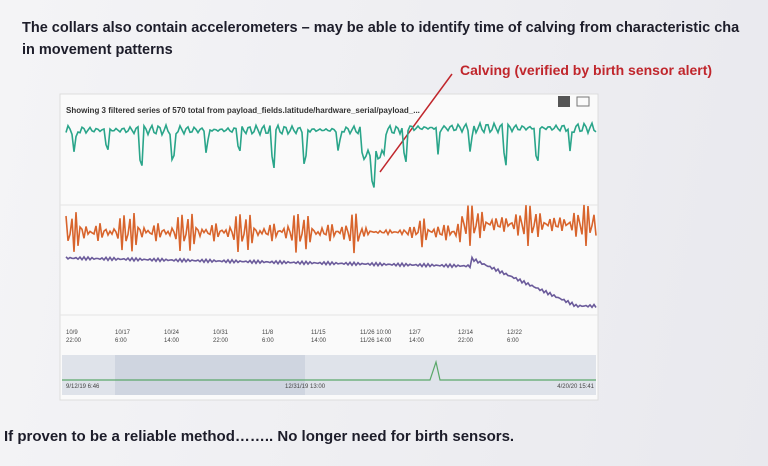 The width and height of the screenshot is (768, 466). Describe the element at coordinates (586, 70) in the screenshot. I see `annotation: Calving (verified by birth sensor alert)` at that location.